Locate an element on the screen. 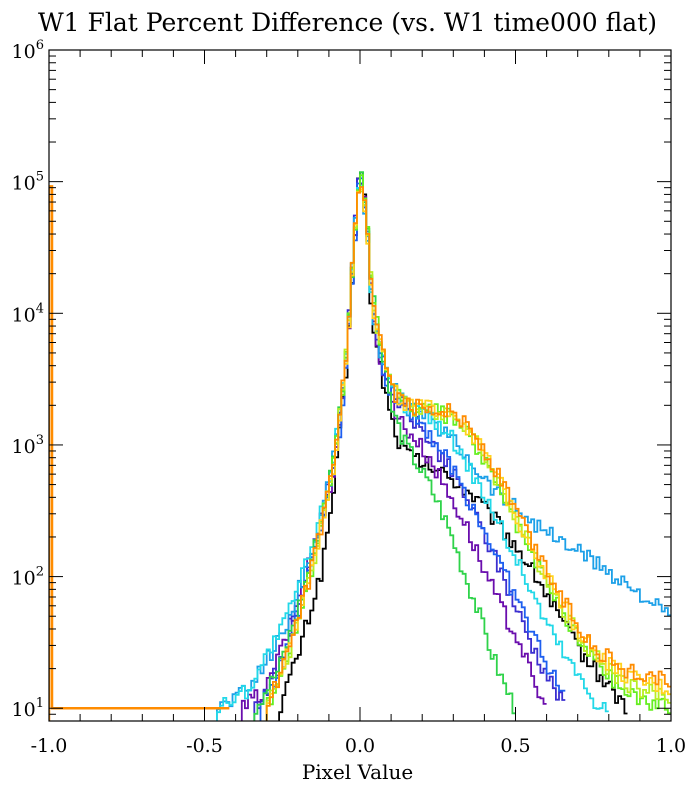 The height and width of the screenshot is (790, 695). x-tick-label: 0.5 is located at coordinates (515, 746).